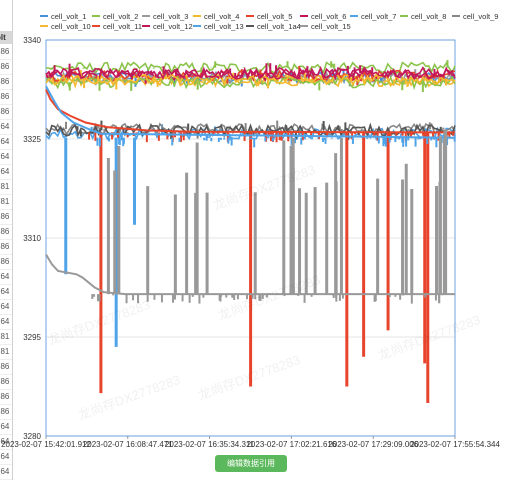 This screenshot has height=480, width=512. What do you see at coordinates (173, 26) in the screenshot?
I see `legend-label: cell_volt_12` at bounding box center [173, 26].